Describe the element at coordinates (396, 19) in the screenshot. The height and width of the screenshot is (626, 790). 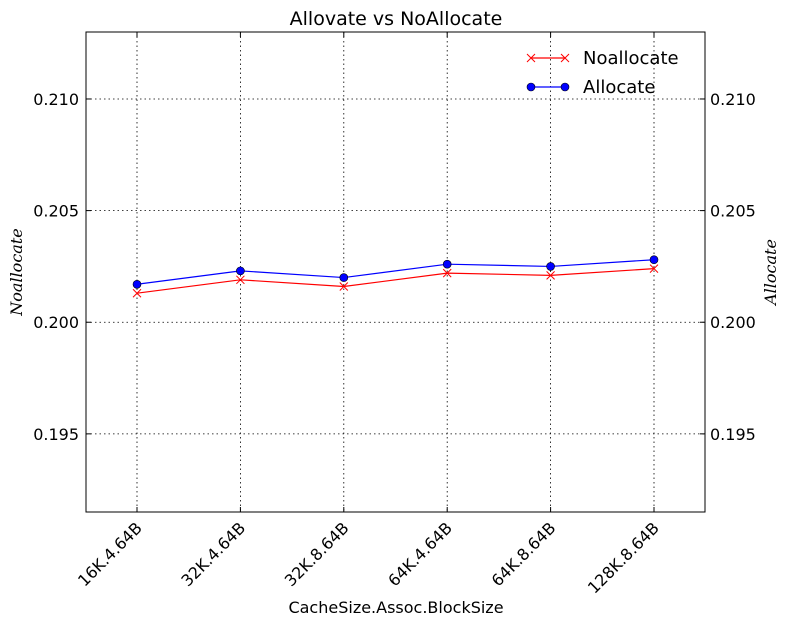
I see `chart-title: Allovate vs NoAllocate` at that location.